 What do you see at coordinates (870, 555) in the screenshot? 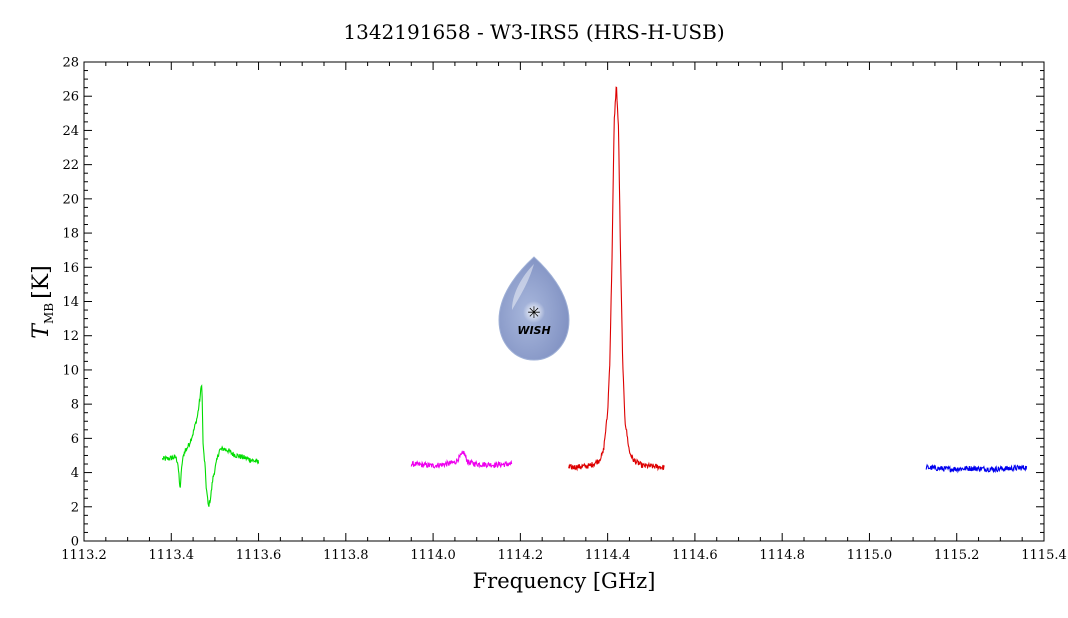
I see `x-tick-label: 1115.0` at bounding box center [870, 555].